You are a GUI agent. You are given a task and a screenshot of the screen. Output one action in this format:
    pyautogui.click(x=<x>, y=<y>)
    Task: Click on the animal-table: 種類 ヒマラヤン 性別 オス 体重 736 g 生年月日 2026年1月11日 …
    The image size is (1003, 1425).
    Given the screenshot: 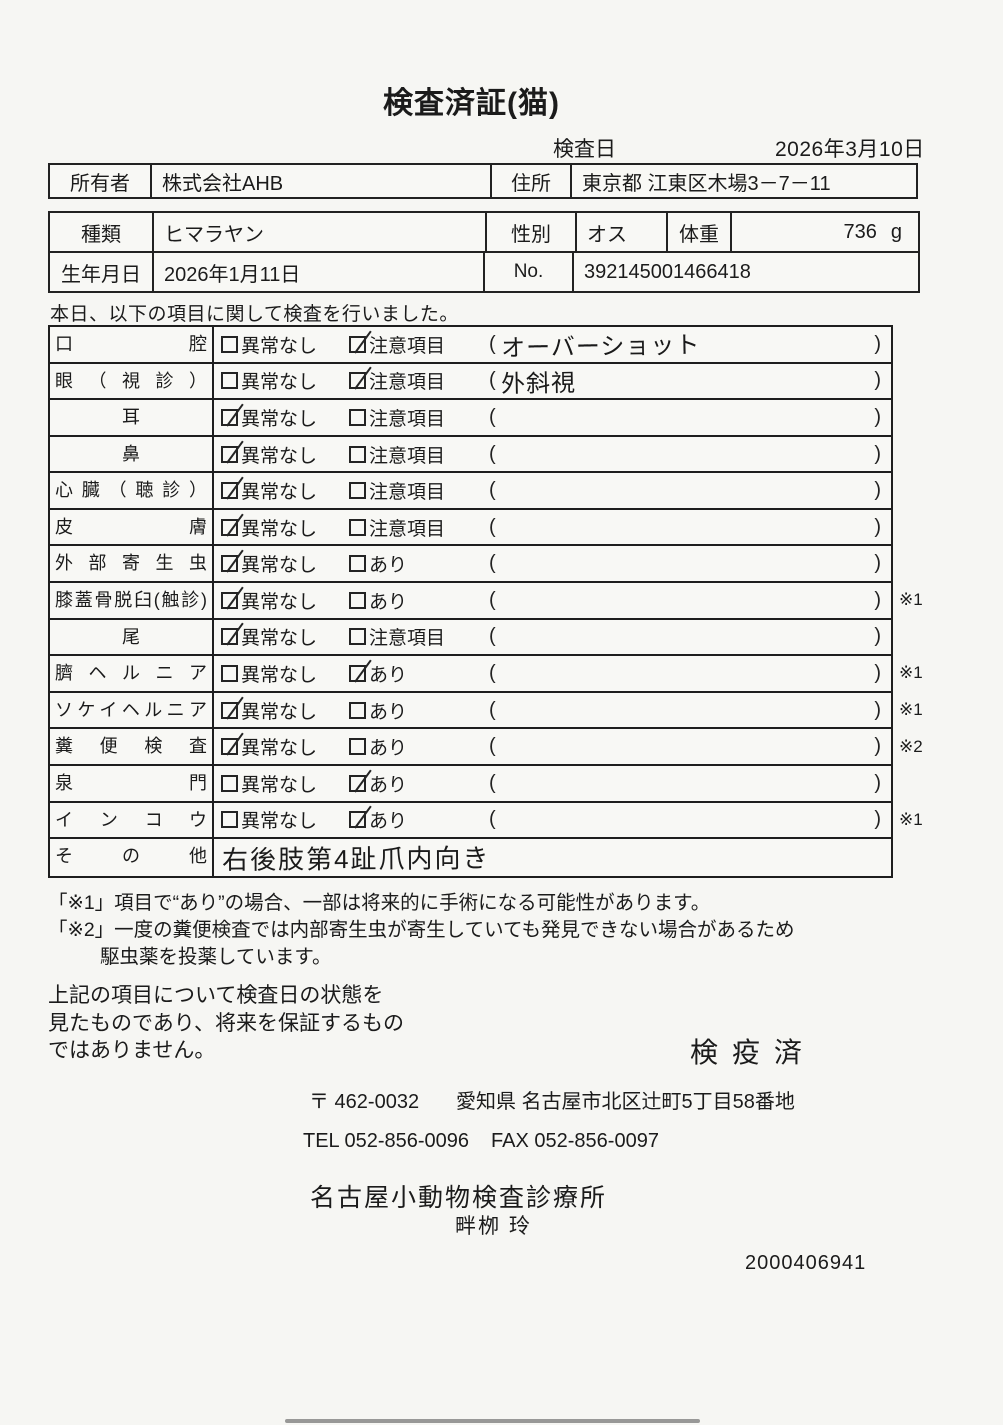 What is the action you would take?
    pyautogui.click(x=484, y=252)
    